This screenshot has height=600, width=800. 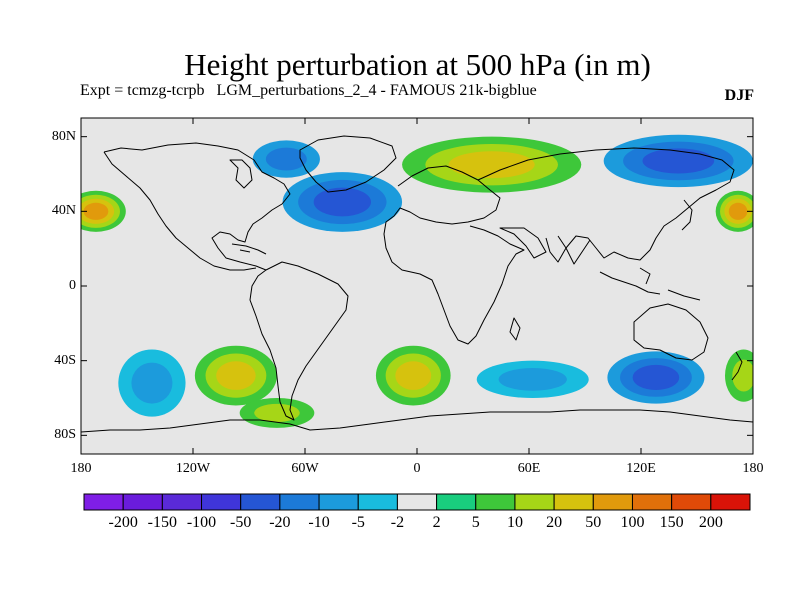 I want to click on colorbar-label-0: -200, so click(x=123, y=522).